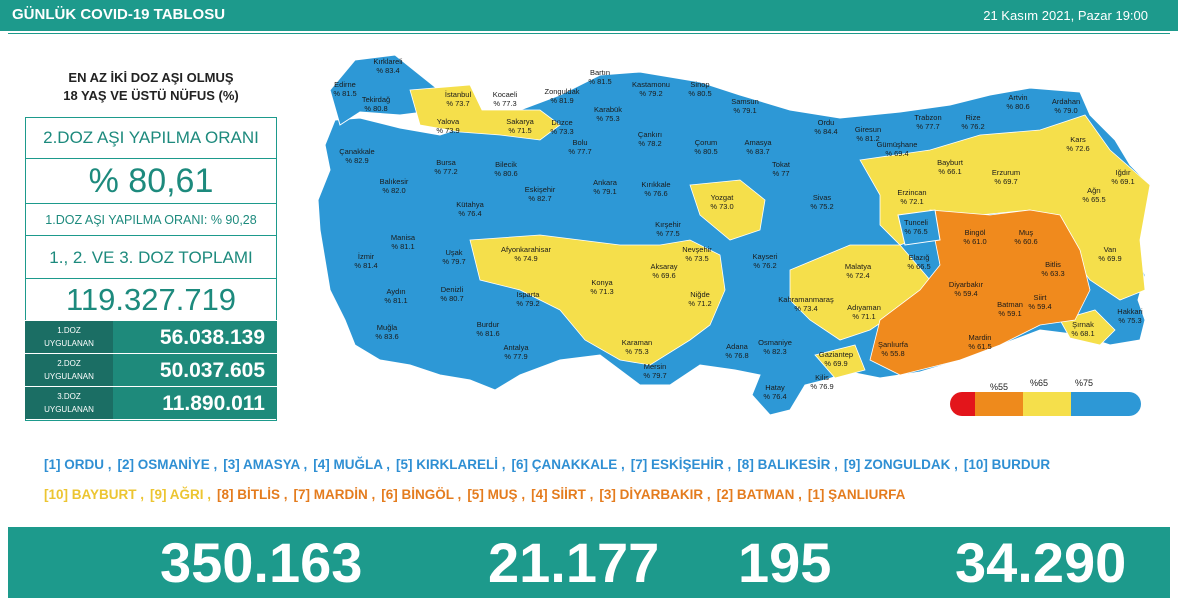 The width and height of the screenshot is (1178, 598). I want to click on province-name: Yozgat, so click(723, 197).